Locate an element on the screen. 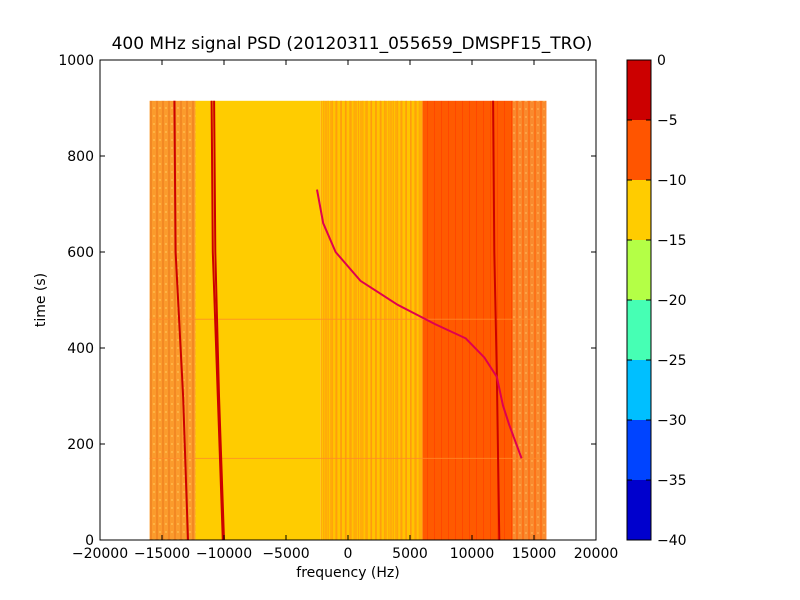 Image resolution: width=800 pixels, height=600 pixels. colorbar-tick-label: −25 is located at coordinates (672, 361).